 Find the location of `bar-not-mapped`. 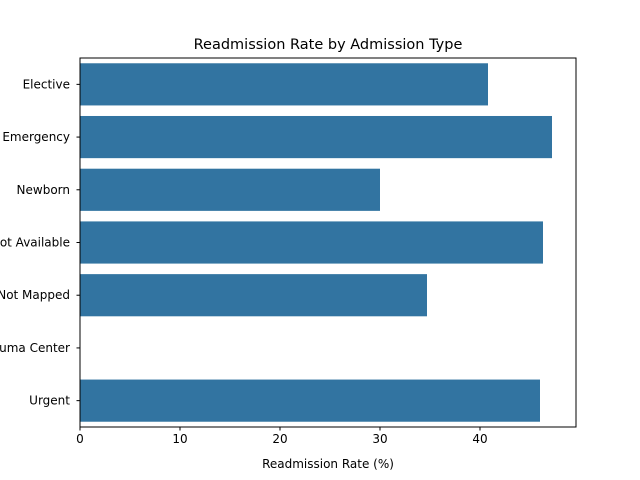

bar-not-mapped is located at coordinates (253, 295).